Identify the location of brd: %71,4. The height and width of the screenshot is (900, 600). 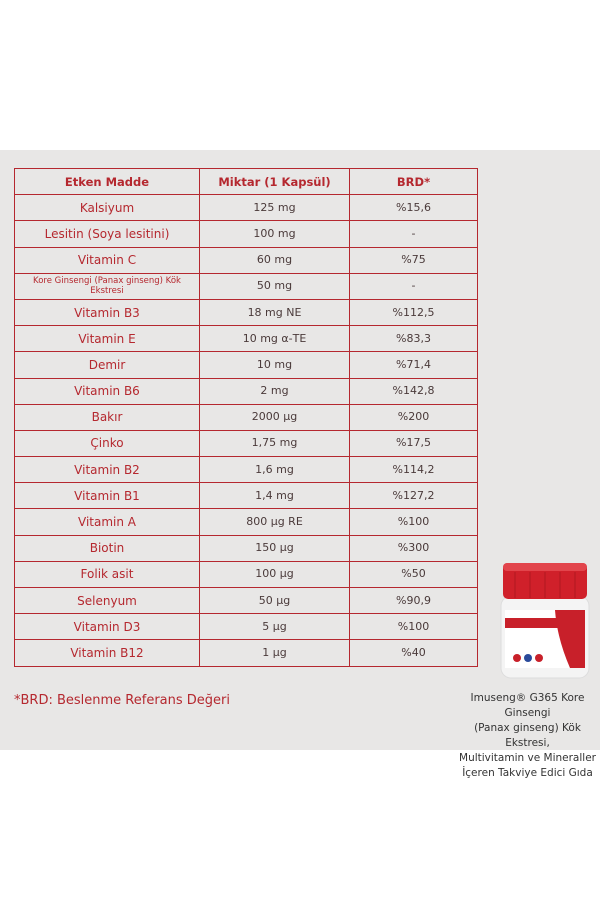
(413, 365).